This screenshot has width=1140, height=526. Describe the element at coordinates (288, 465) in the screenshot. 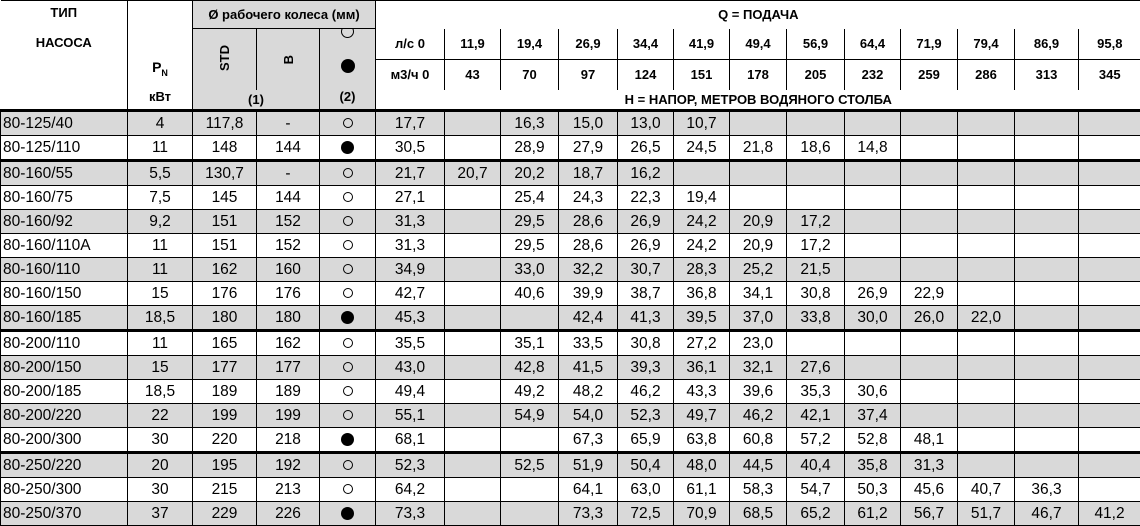

I see `impeller-b-cell: 192` at that location.